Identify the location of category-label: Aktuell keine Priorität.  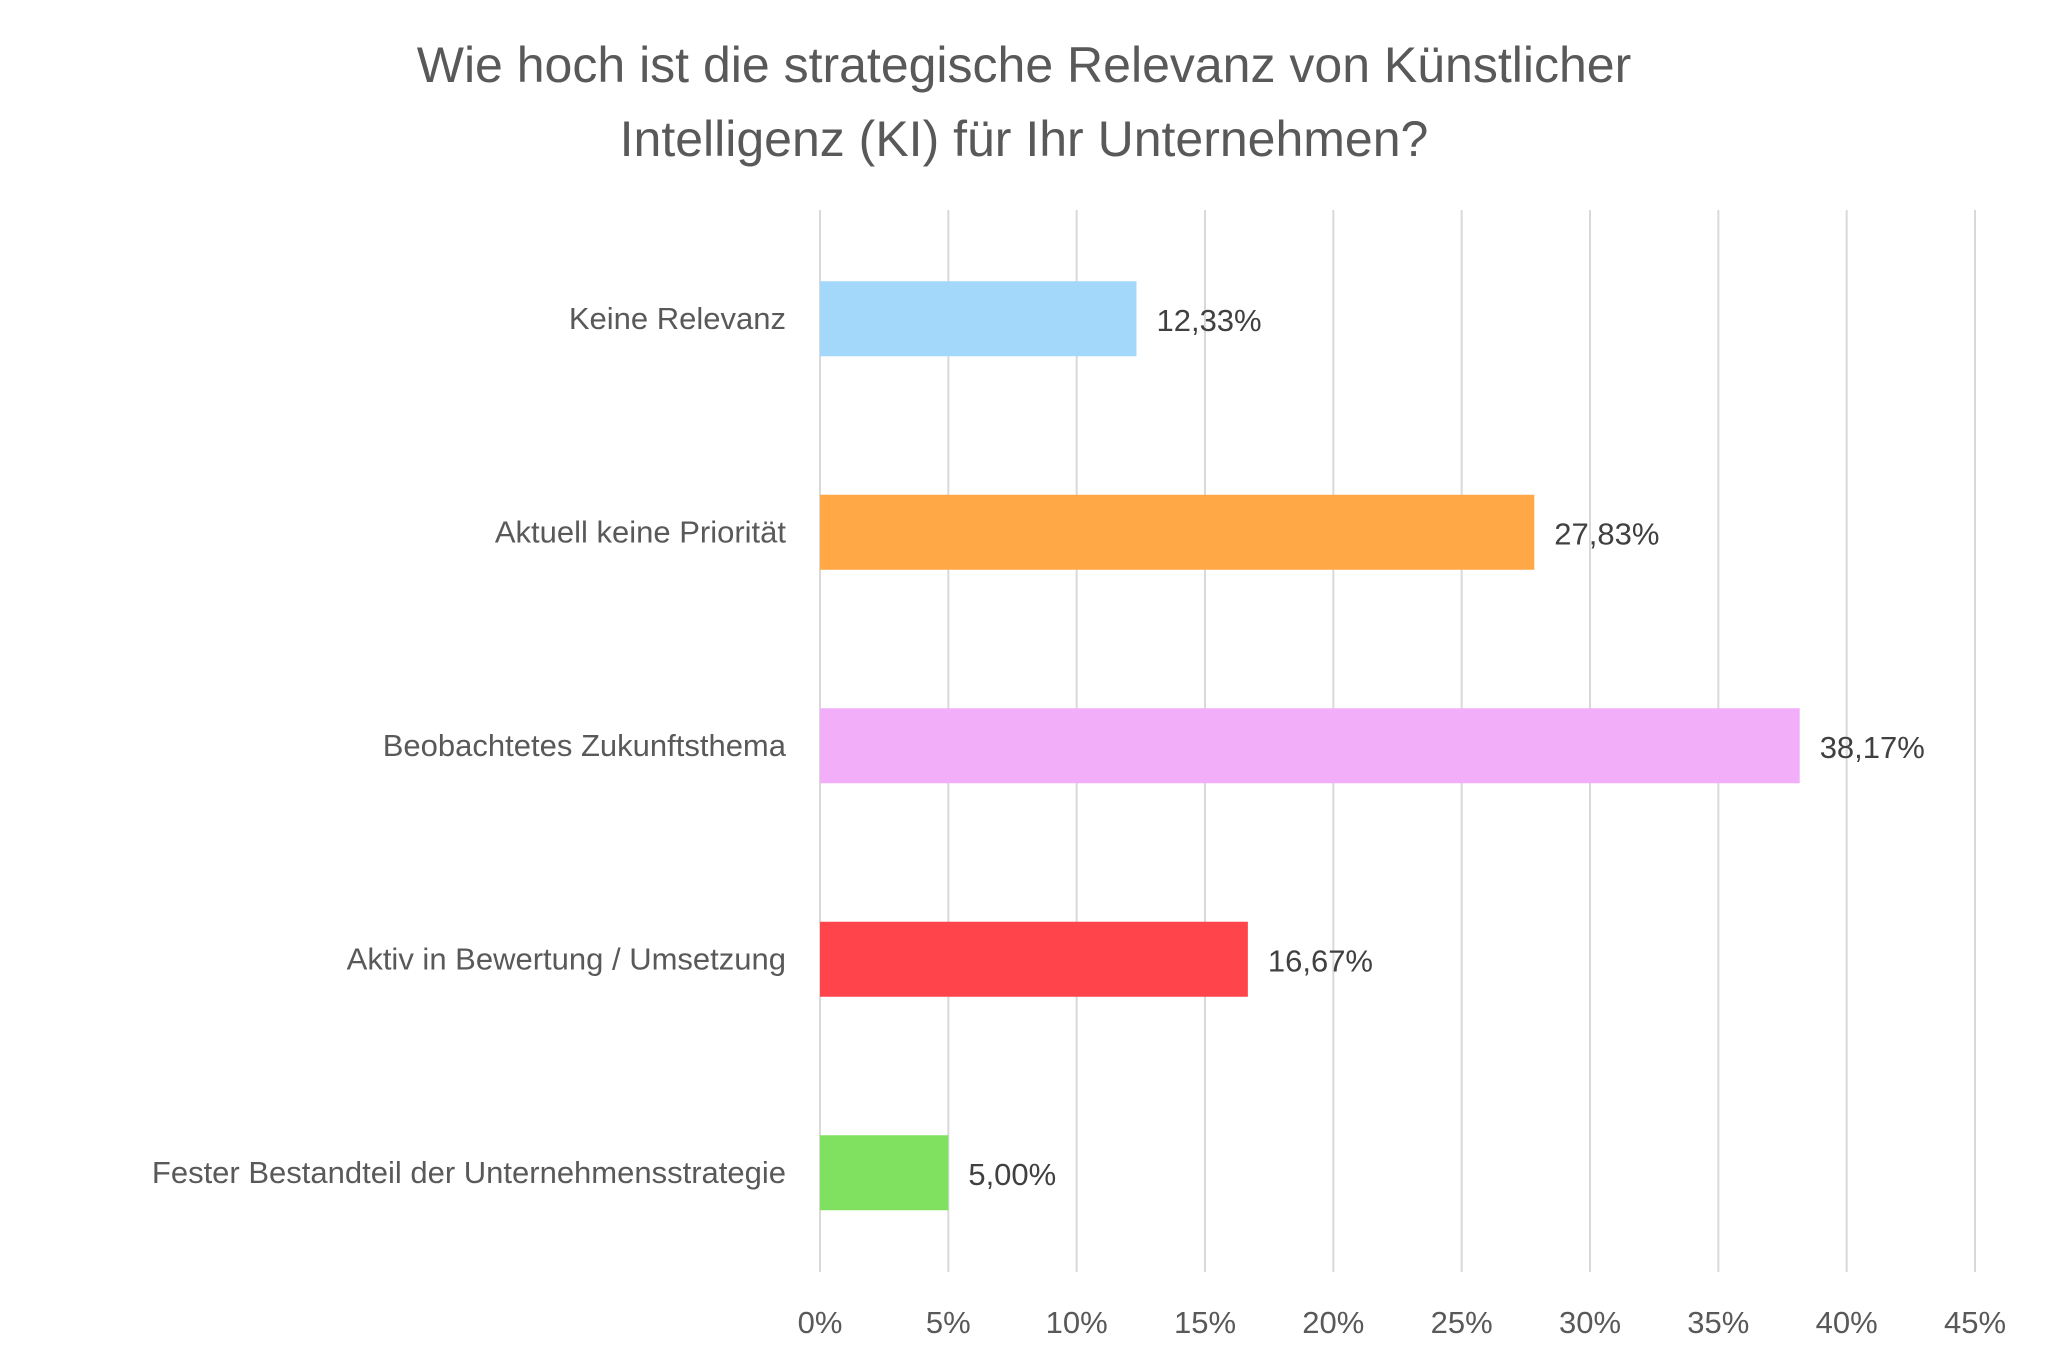
(641, 531).